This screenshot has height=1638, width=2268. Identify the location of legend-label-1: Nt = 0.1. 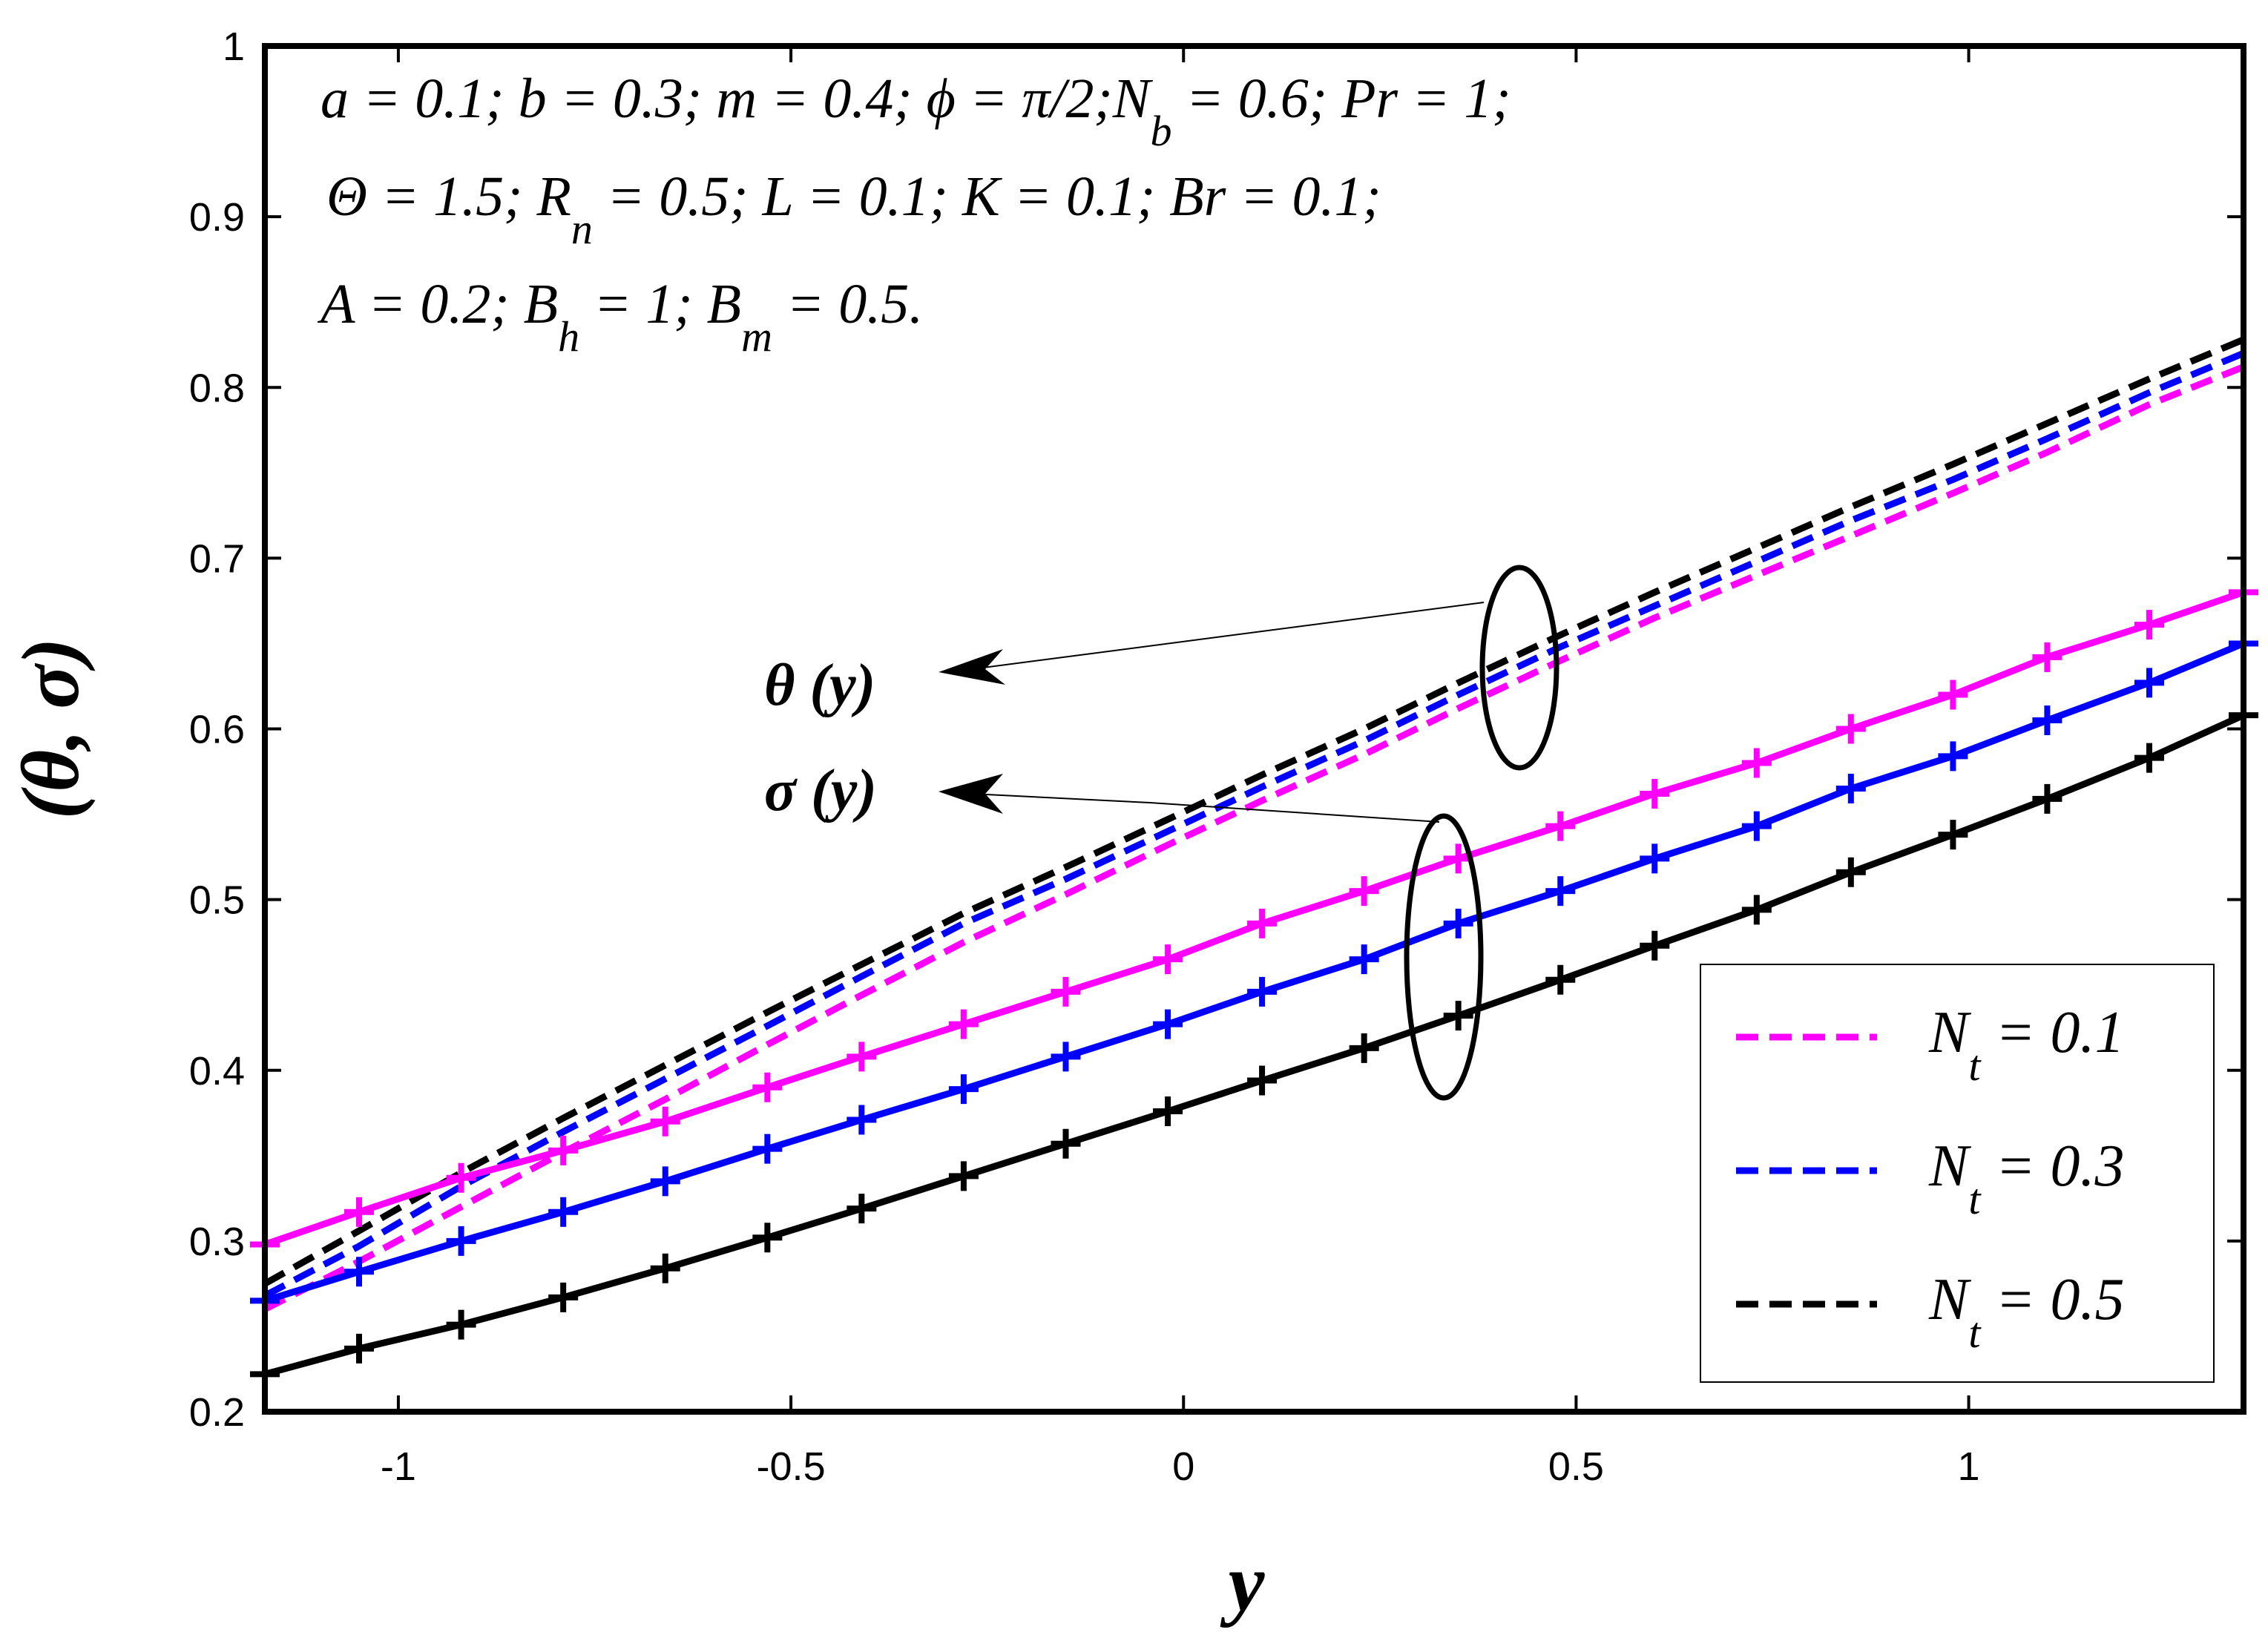
(2026, 1045).